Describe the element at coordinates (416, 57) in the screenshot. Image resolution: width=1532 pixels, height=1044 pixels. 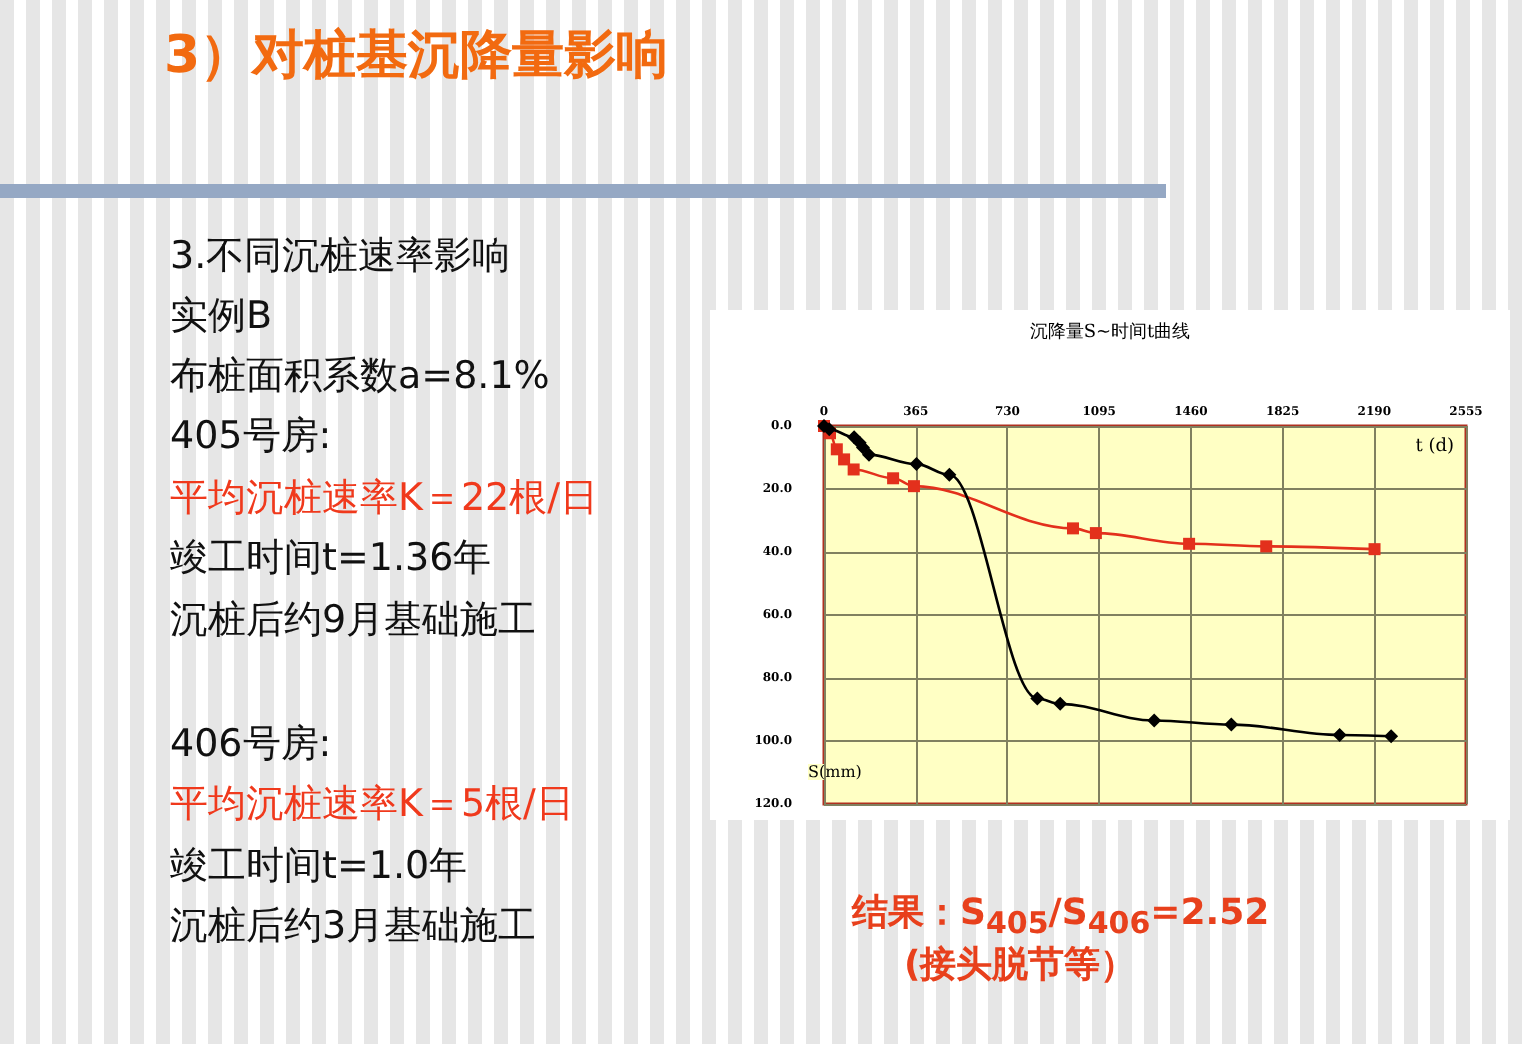
I see `text: 3）对桩基沉降量影响` at that location.